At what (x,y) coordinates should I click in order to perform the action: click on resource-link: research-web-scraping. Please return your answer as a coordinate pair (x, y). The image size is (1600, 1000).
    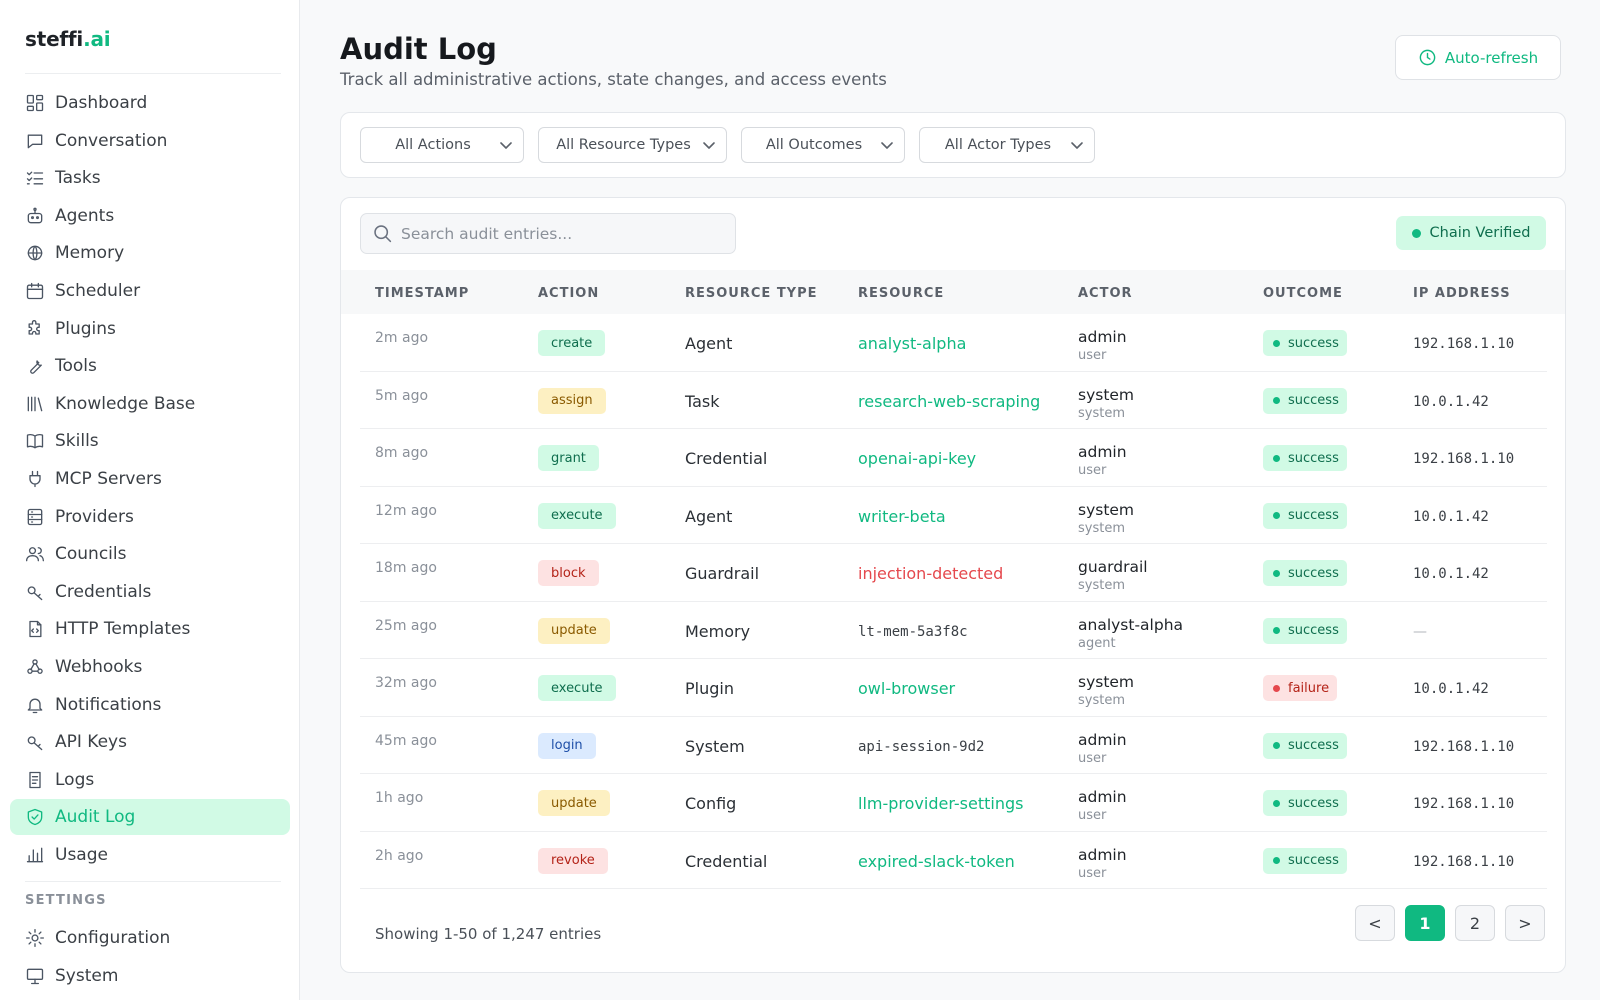
    Looking at the image, I should click on (949, 401).